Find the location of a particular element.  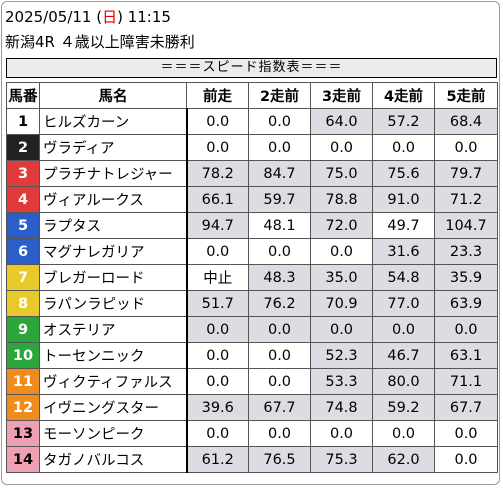

speed-index-cell: 71.1 is located at coordinates (466, 381).